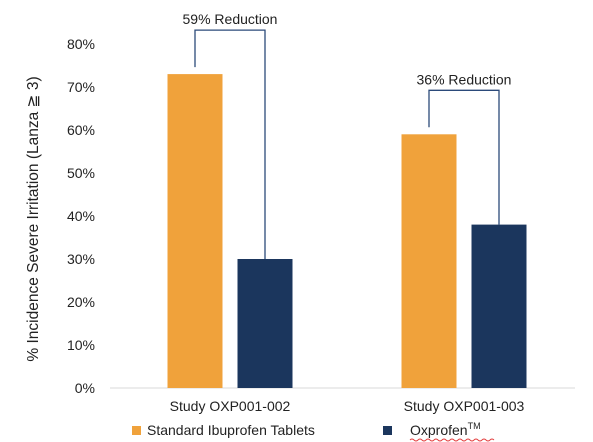 The image size is (593, 442). I want to click on reduction-label: 36% Reduction, so click(464, 79).